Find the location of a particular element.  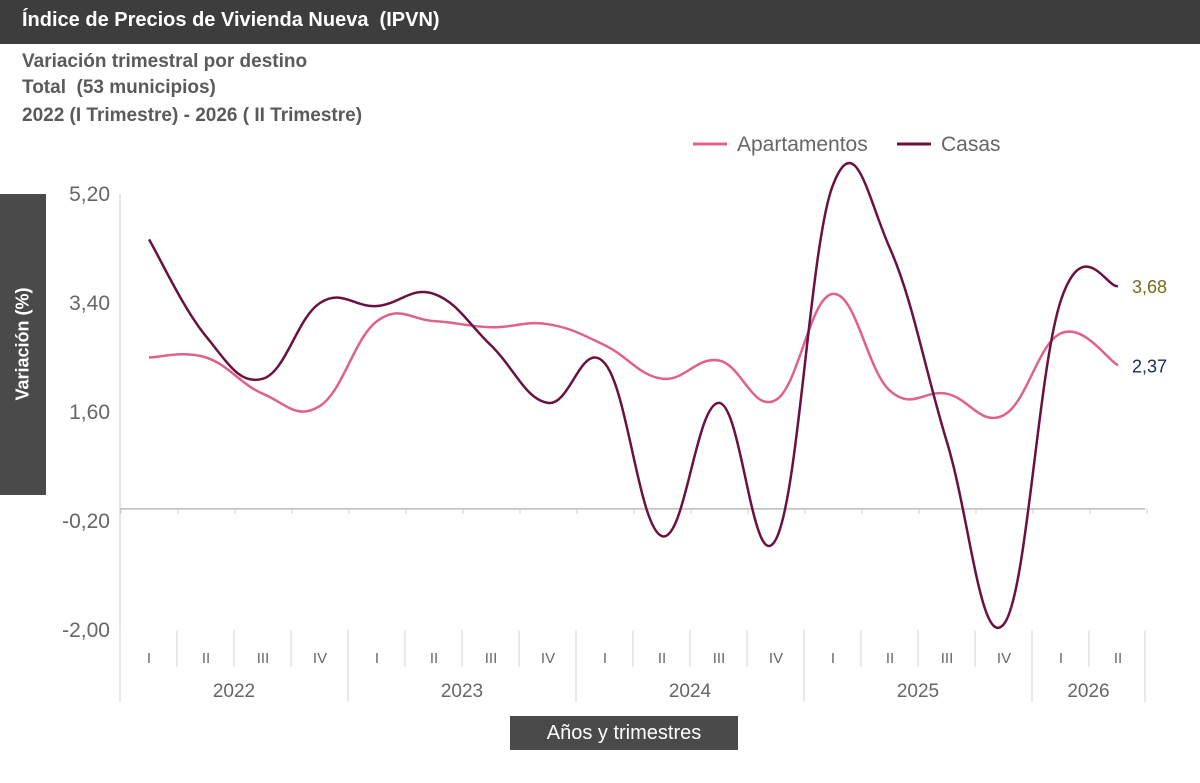

y-tick-label: -2,00 is located at coordinates (86, 630).